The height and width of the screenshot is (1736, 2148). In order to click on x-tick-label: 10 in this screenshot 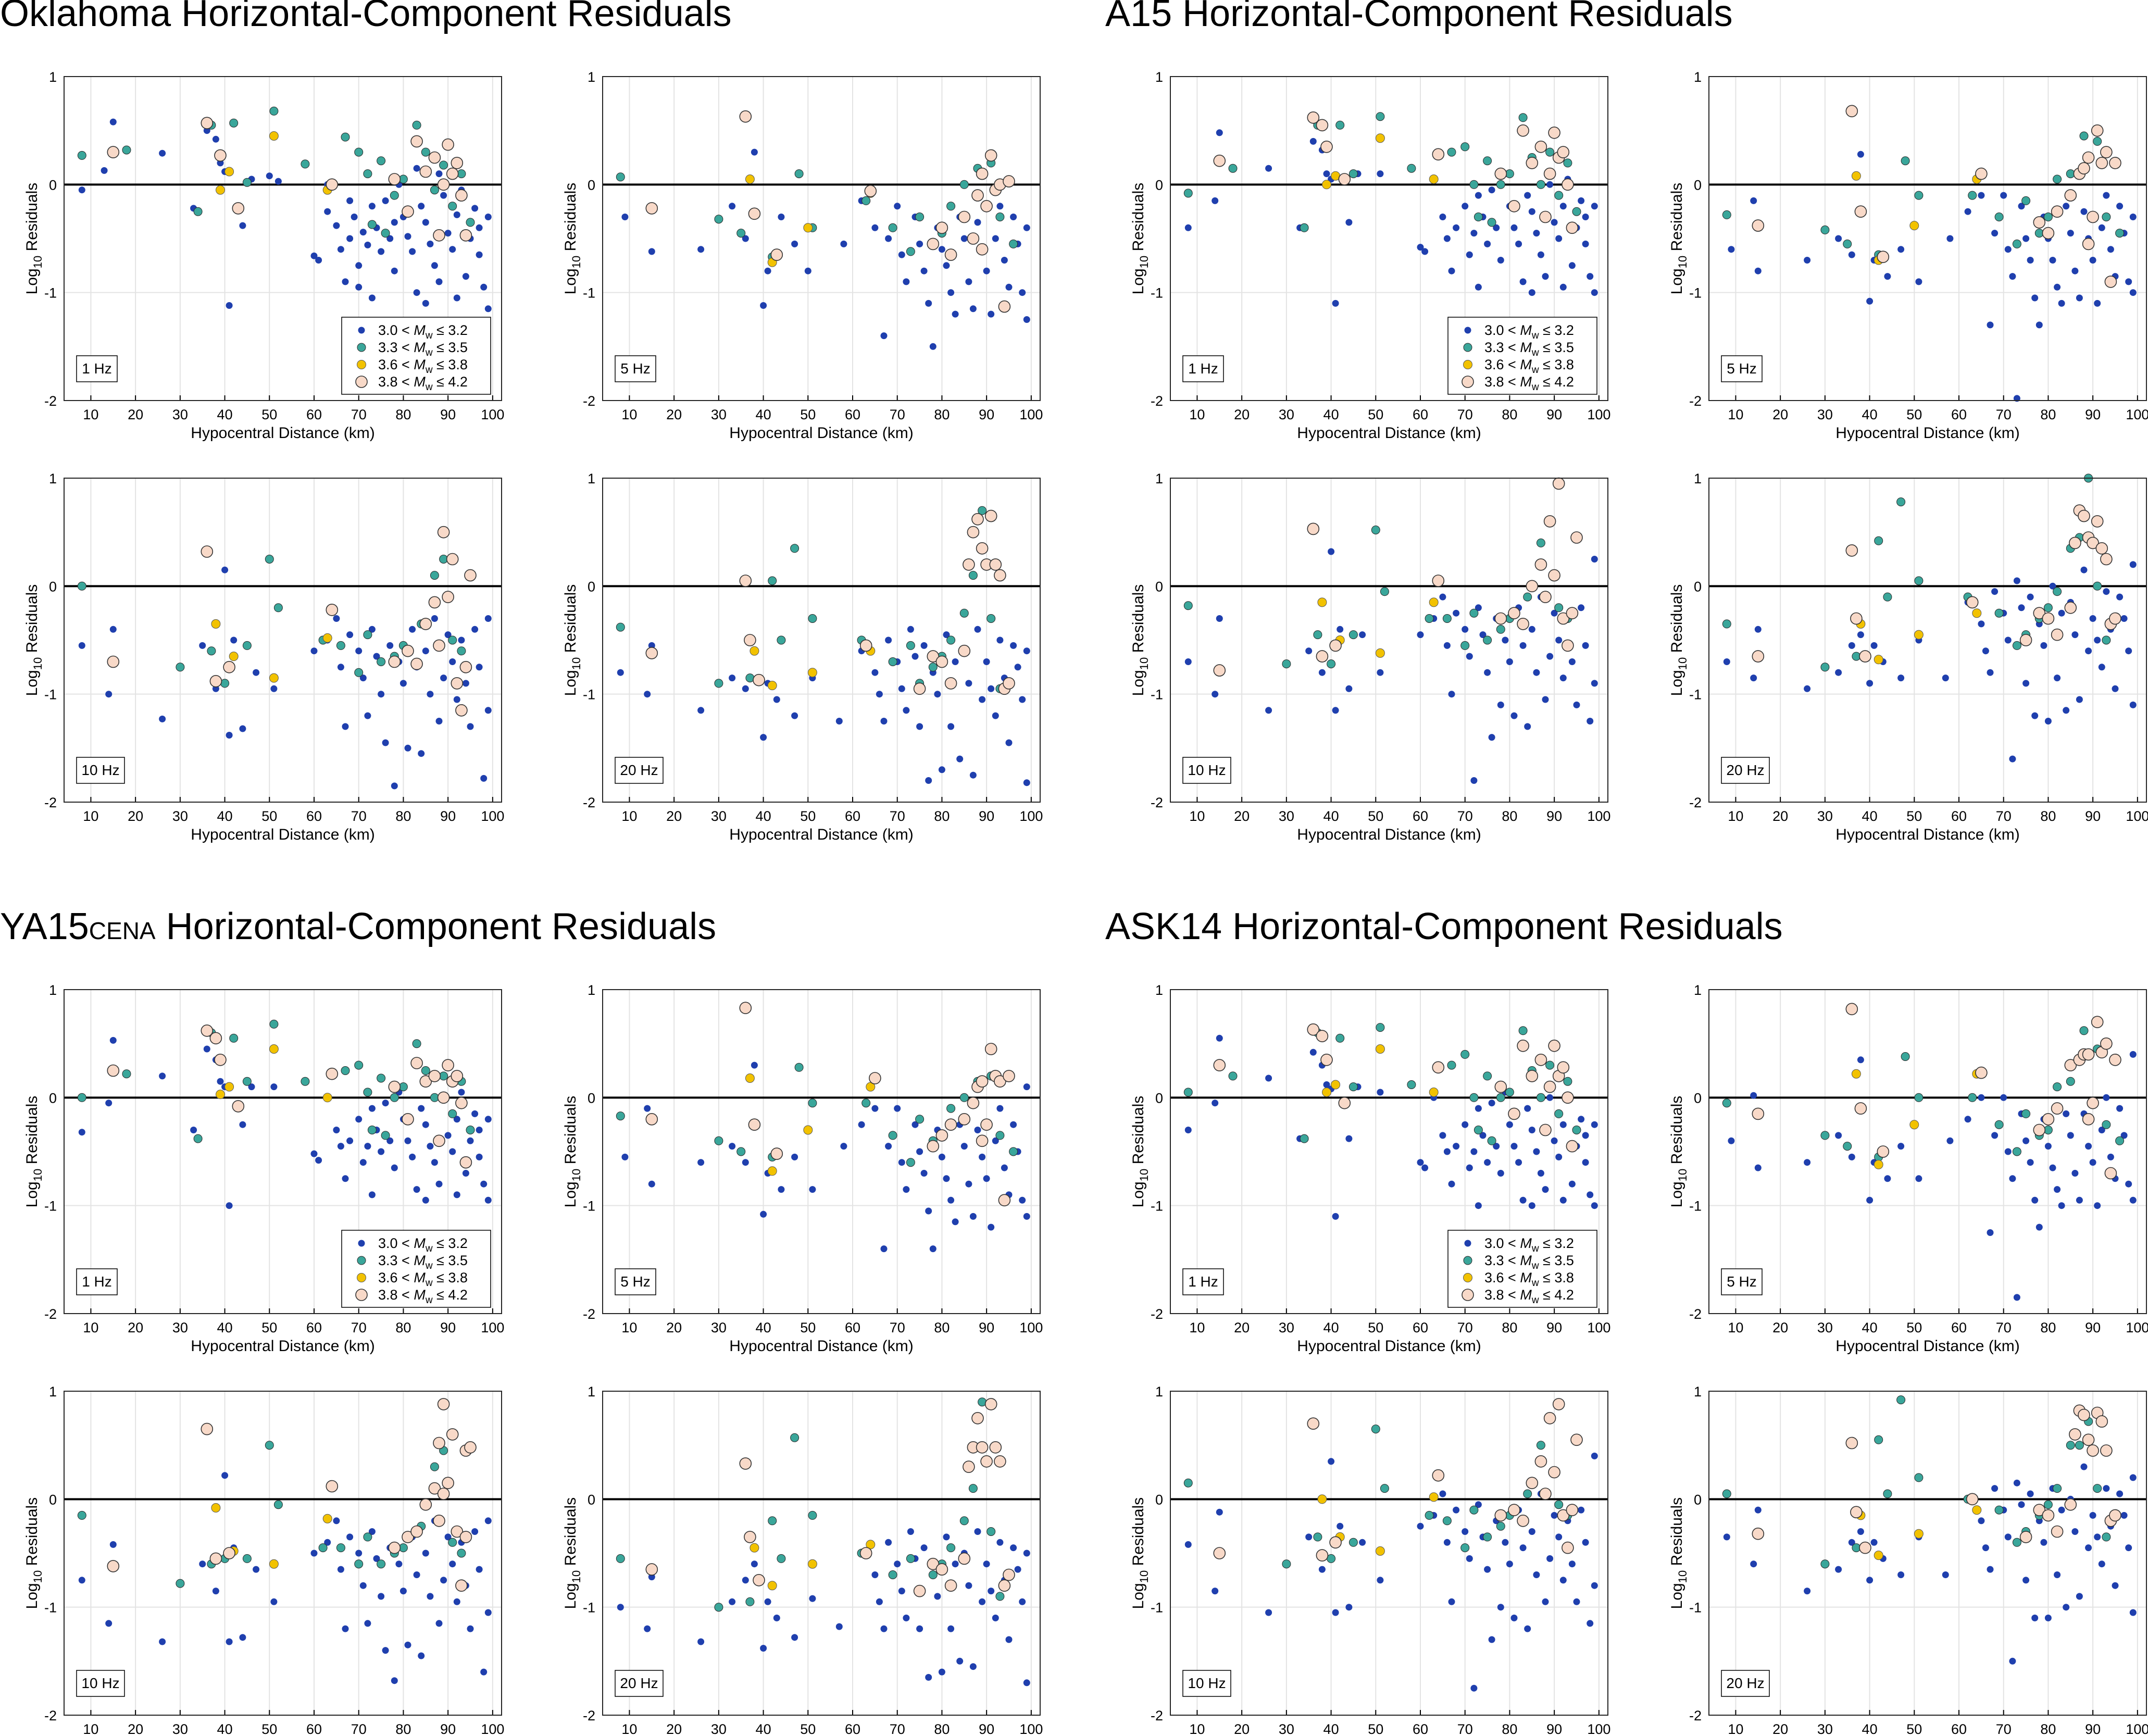, I will do `click(629, 415)`.